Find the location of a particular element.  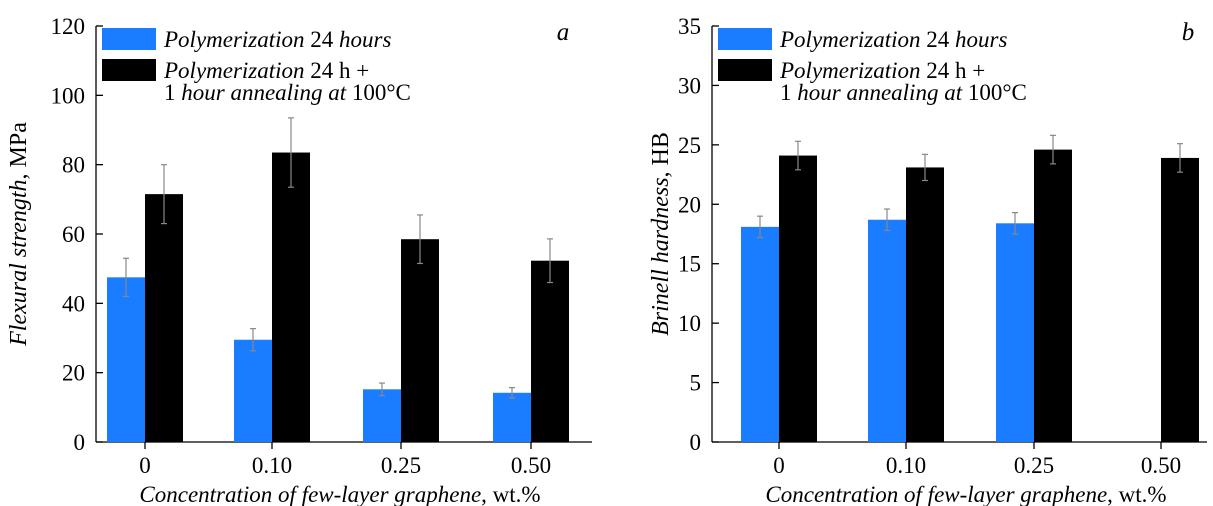

y-tick-label: 5 is located at coordinates (696, 383).